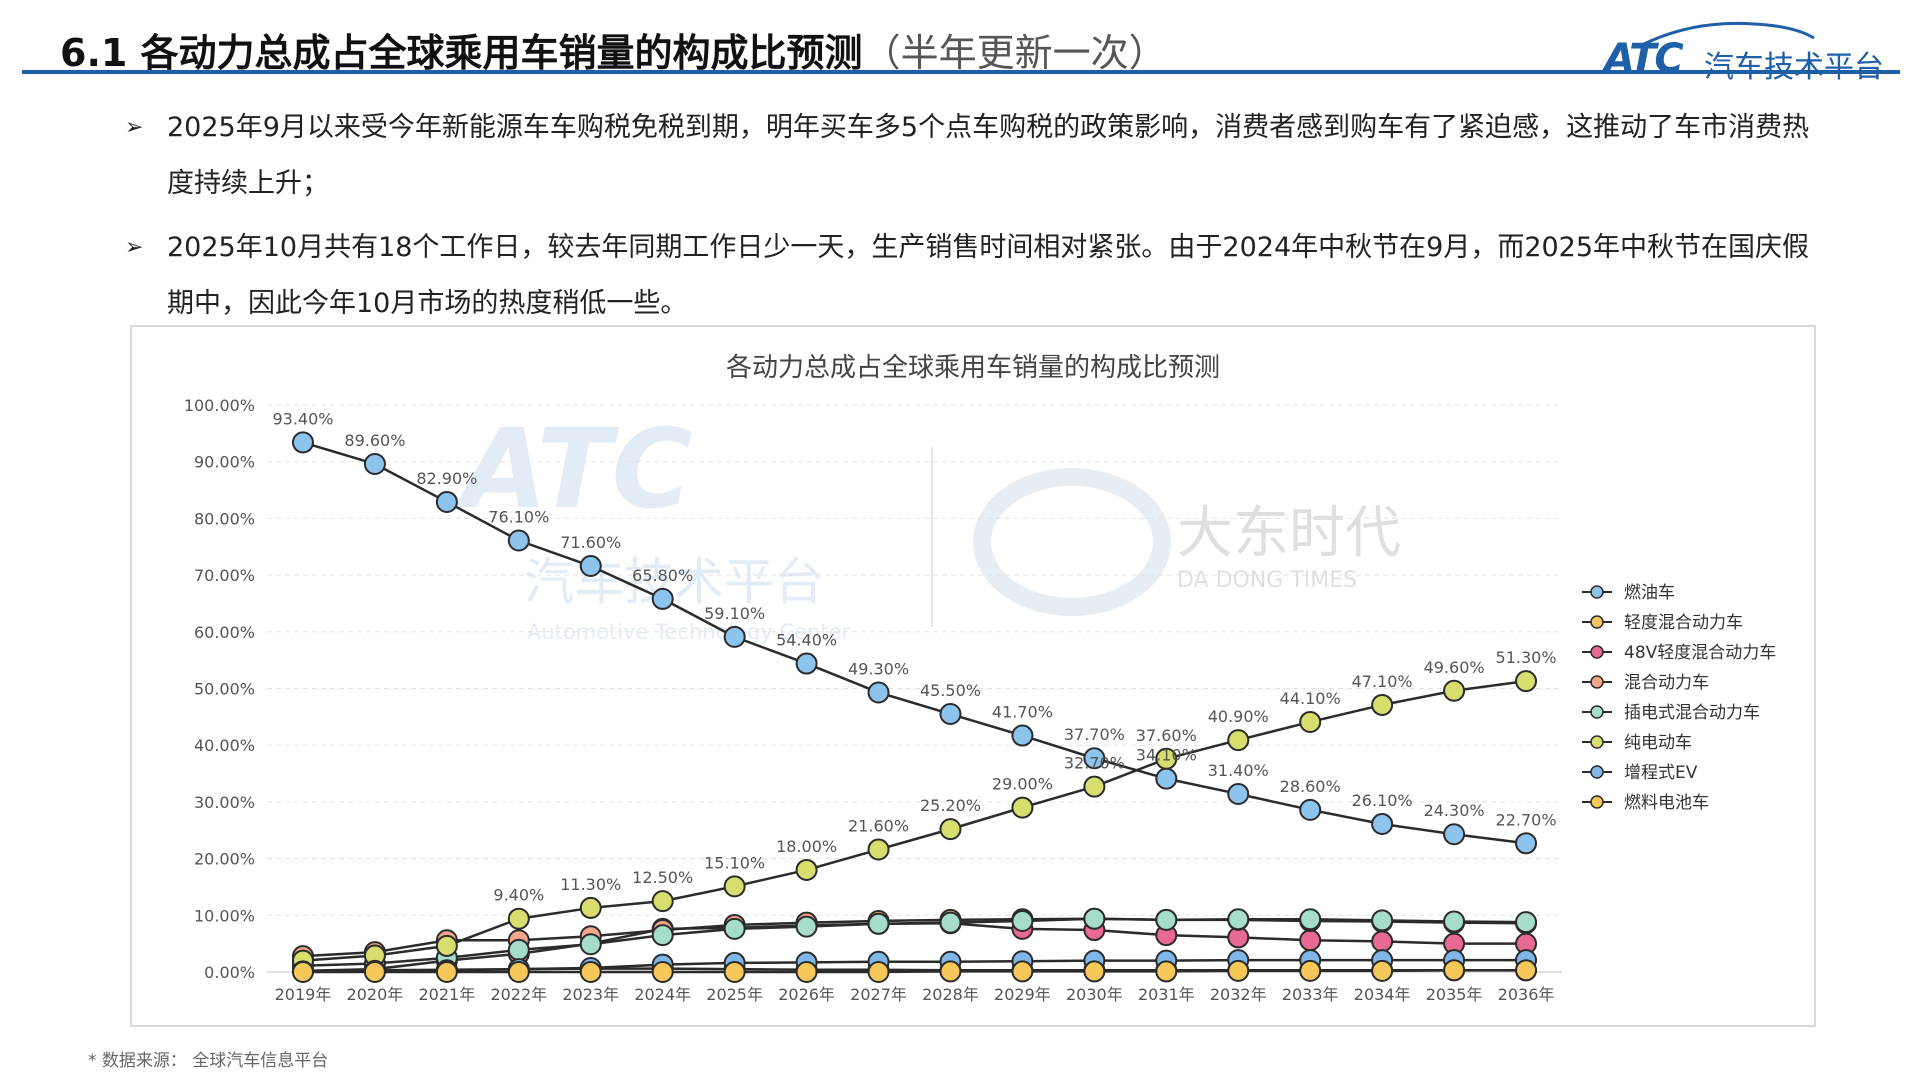  What do you see at coordinates (224, 632) in the screenshot?
I see `y-tick-label: 60.00%` at bounding box center [224, 632].